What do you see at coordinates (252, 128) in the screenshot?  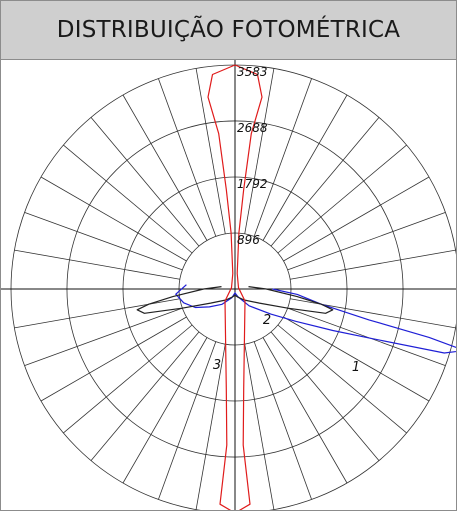 I see `ring-label-2688: 2688` at bounding box center [252, 128].